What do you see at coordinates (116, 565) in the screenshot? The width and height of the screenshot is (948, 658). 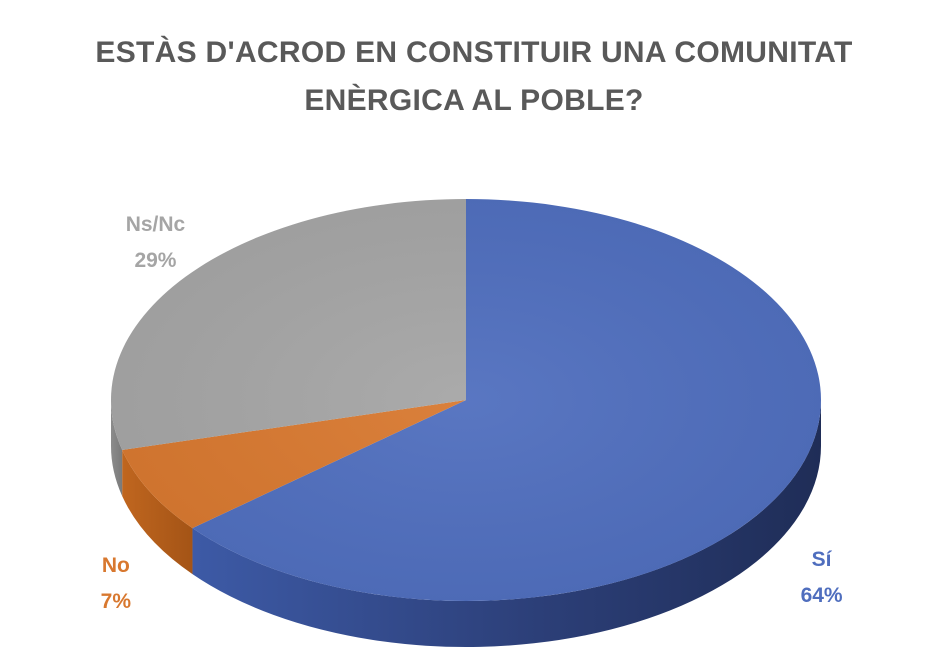 I see `slice-label-name-no: No` at bounding box center [116, 565].